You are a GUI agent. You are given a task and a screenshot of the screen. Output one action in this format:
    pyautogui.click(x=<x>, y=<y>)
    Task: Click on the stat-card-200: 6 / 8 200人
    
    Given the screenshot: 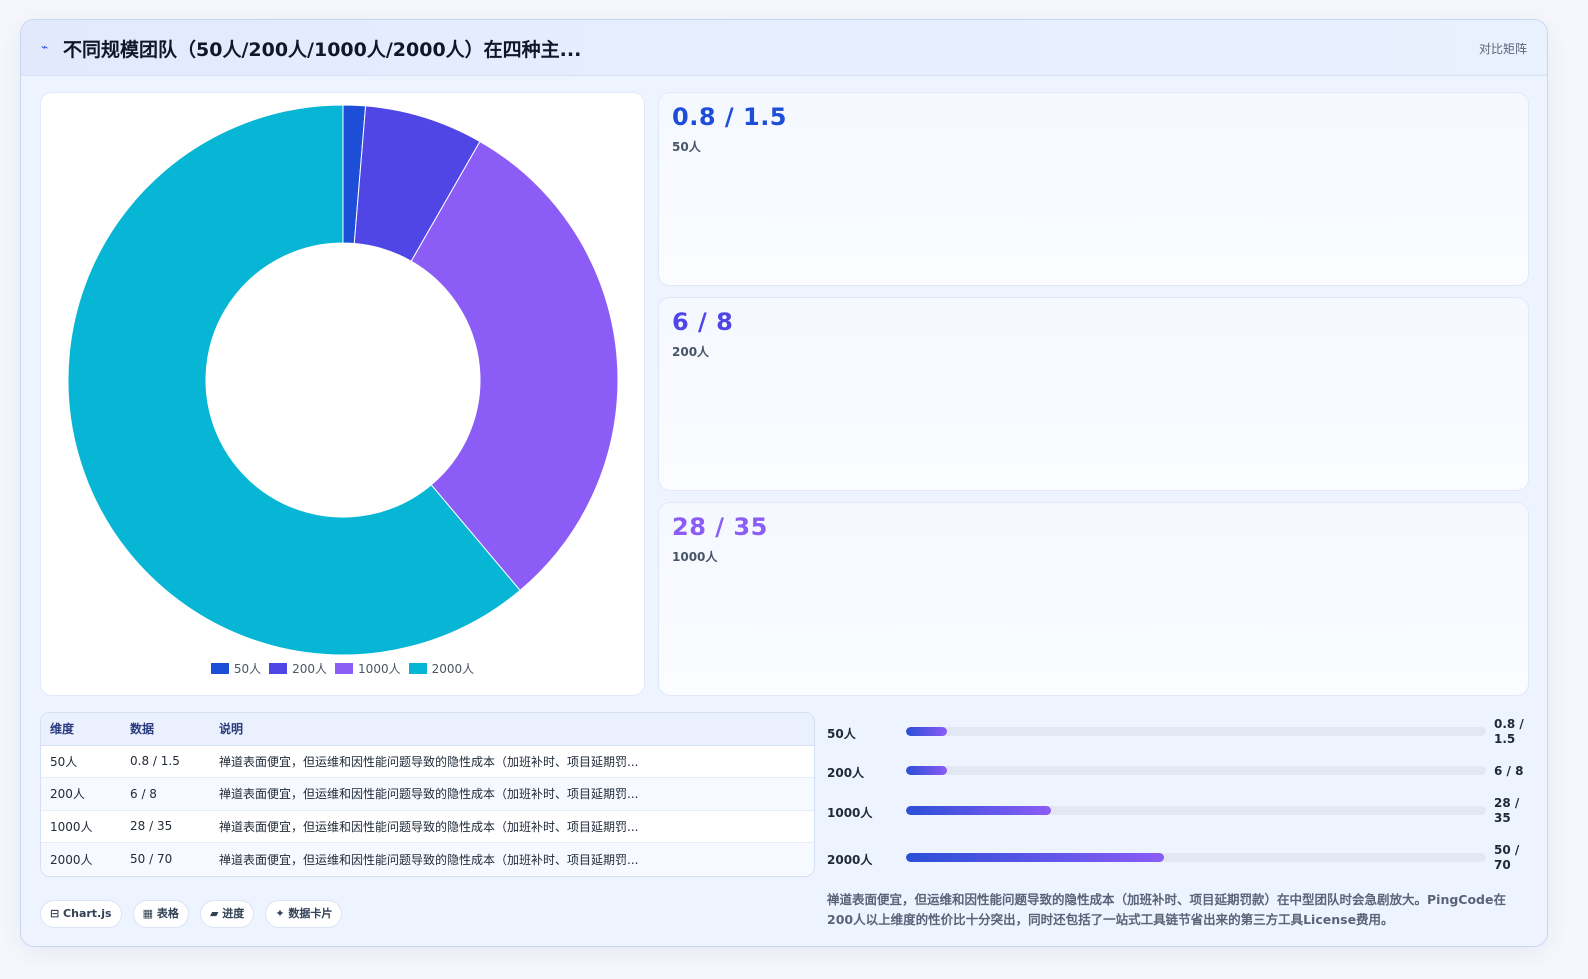 What is the action you would take?
    pyautogui.click(x=1093, y=394)
    